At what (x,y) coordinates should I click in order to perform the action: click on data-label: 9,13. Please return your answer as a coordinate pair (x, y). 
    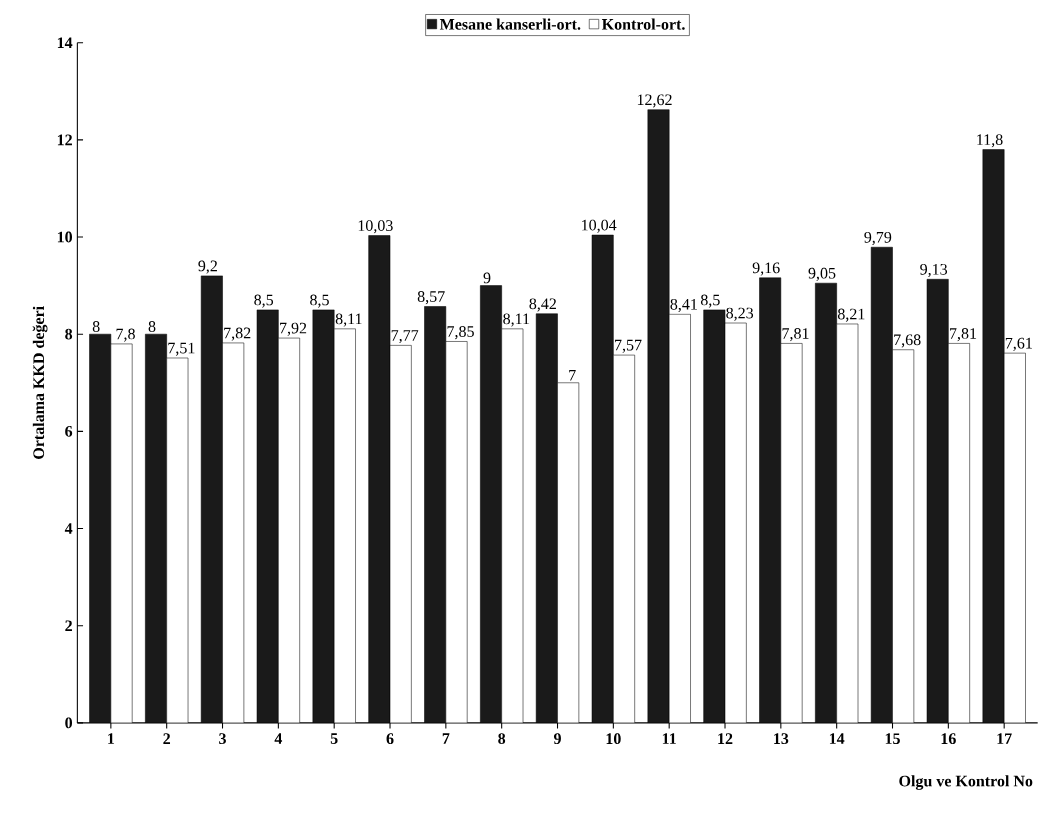
    Looking at the image, I should click on (934, 270).